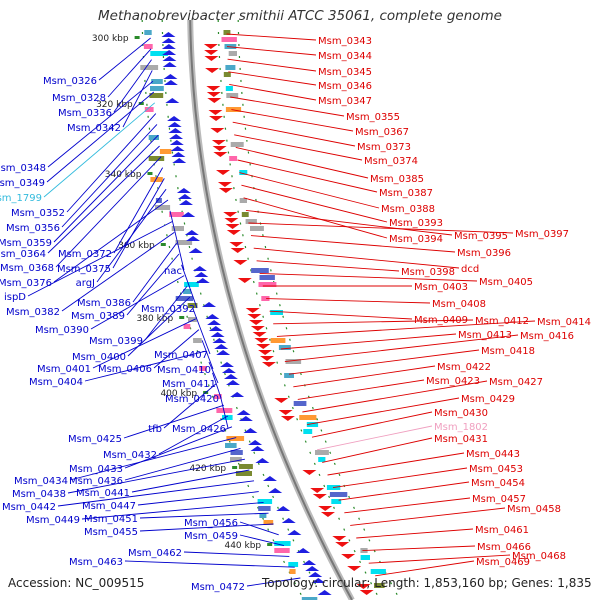 Image resolution: width=600 pixels, height=600 pixels. I want to click on gene-label-left: Msm_0400, so click(99, 357).